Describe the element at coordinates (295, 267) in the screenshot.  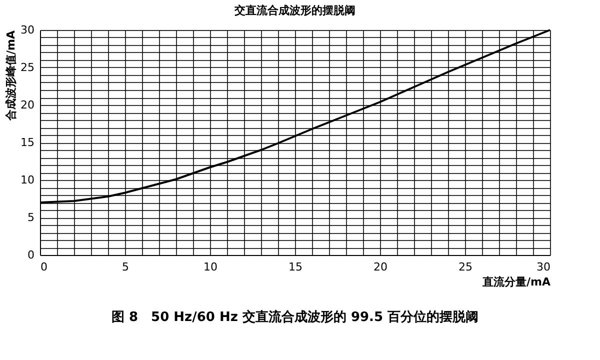
I see `x-tick-label: 15` at that location.